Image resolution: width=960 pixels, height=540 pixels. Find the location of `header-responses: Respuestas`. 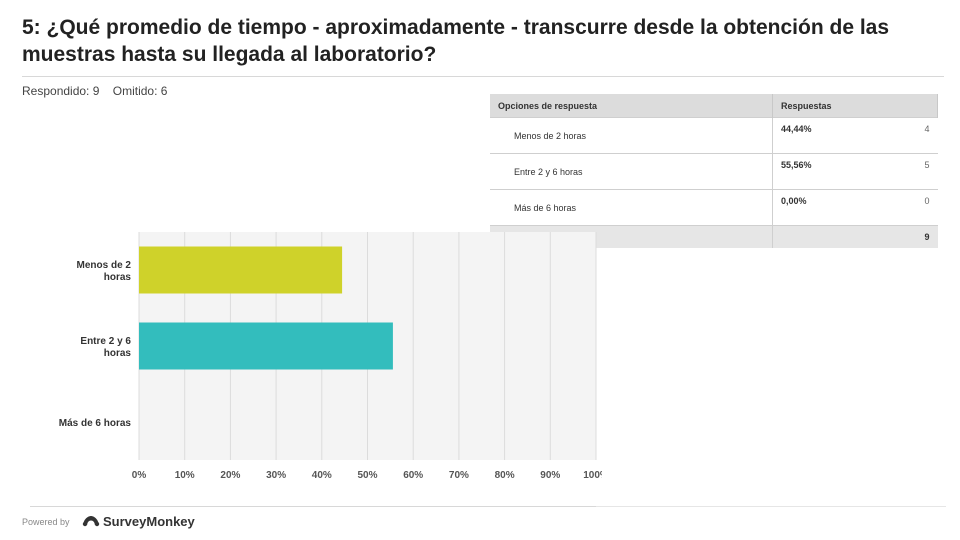

header-responses: Respuestas is located at coordinates (855, 106).